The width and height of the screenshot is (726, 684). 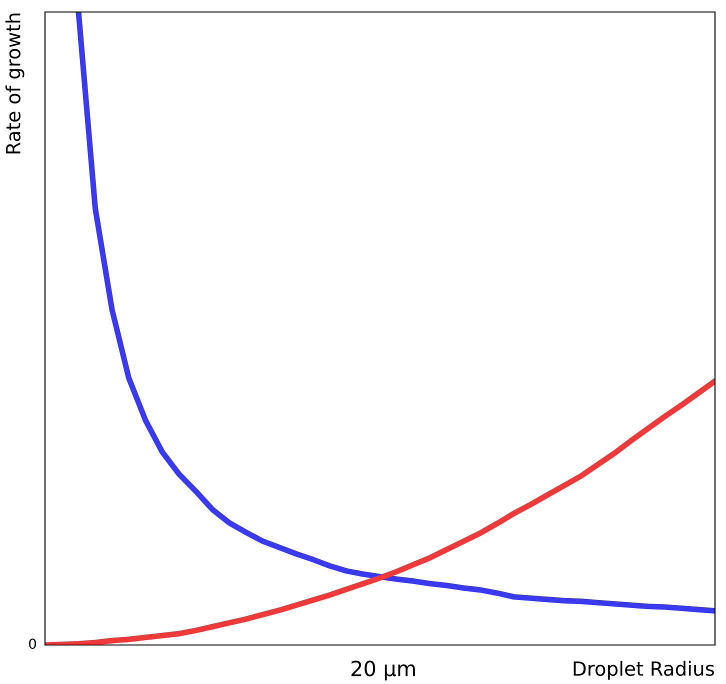 I want to click on text: 20 μm, so click(x=383, y=670).